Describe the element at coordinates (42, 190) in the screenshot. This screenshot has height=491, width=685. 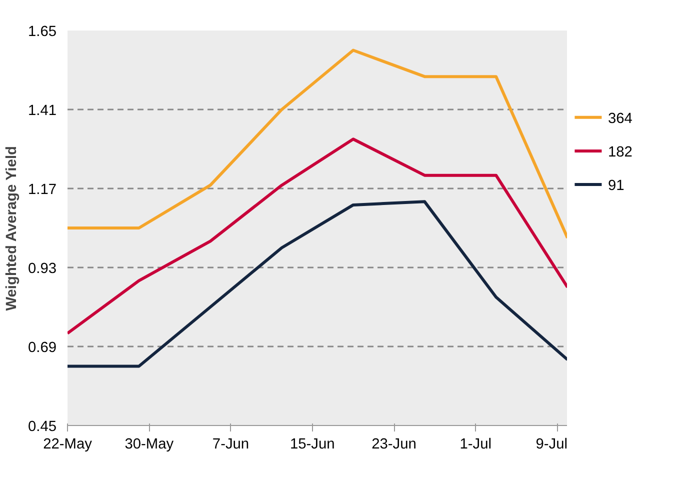
I see `y-tick-label: 1.17` at that location.